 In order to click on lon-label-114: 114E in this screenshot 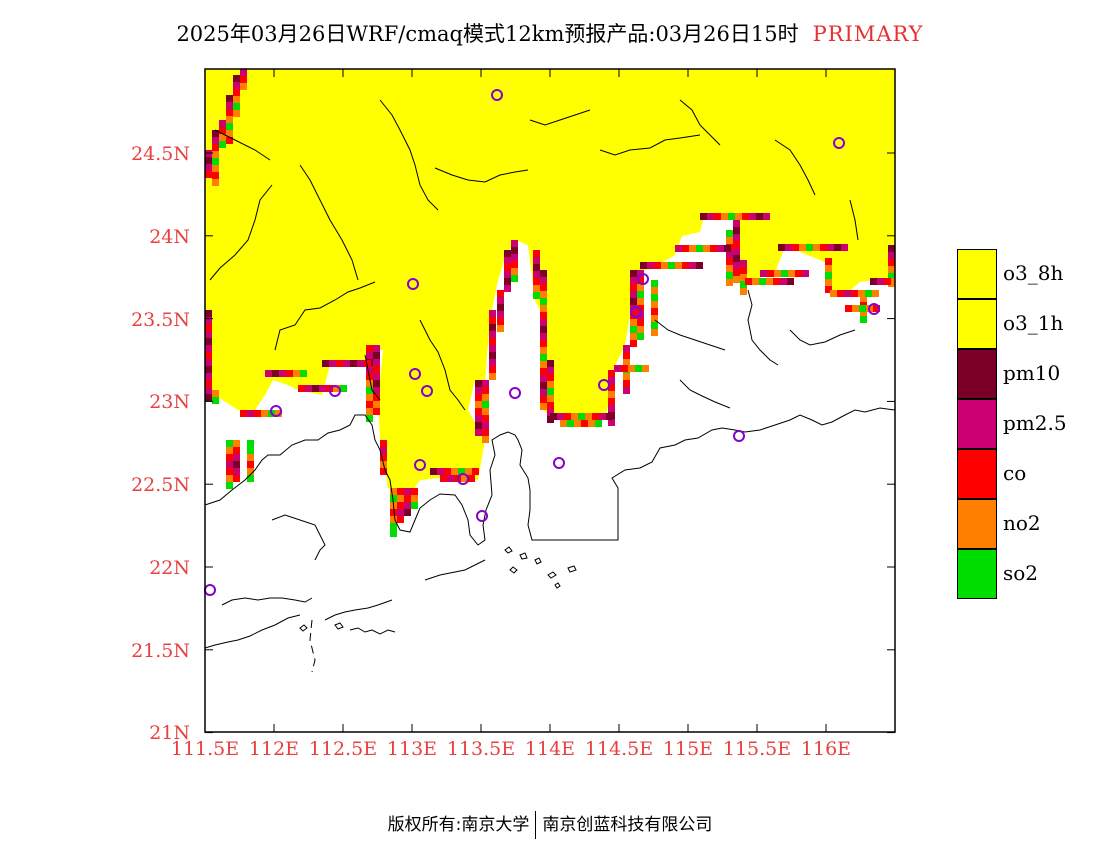, I will do `click(550, 749)`.